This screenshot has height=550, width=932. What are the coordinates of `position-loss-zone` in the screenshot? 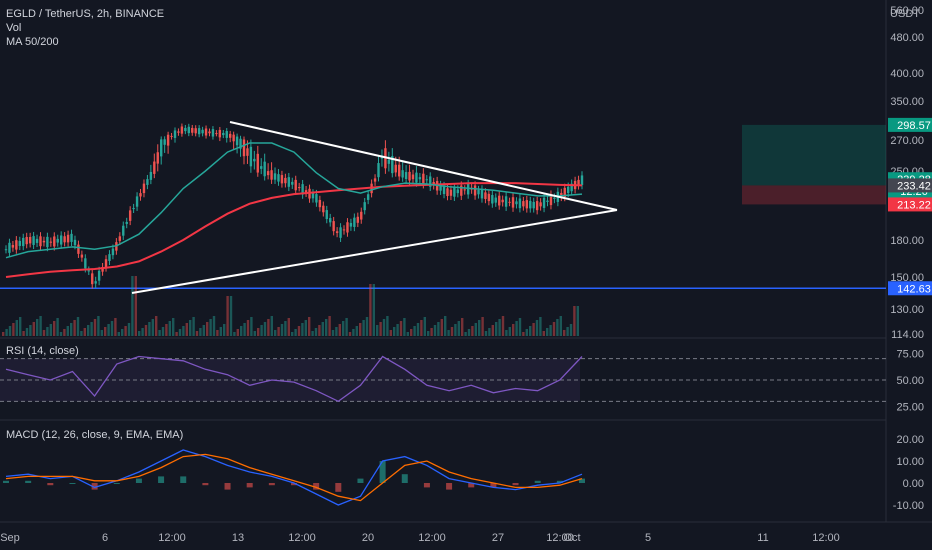 It's located at (814, 195).